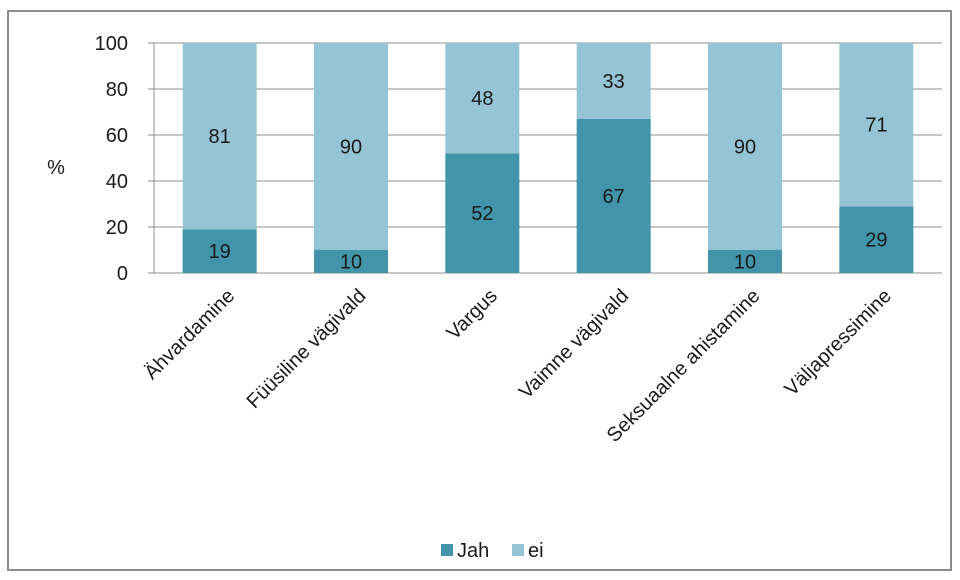  What do you see at coordinates (111, 159) in the screenshot?
I see `y-axis-ticks: 0 20 40 60 80 100` at bounding box center [111, 159].